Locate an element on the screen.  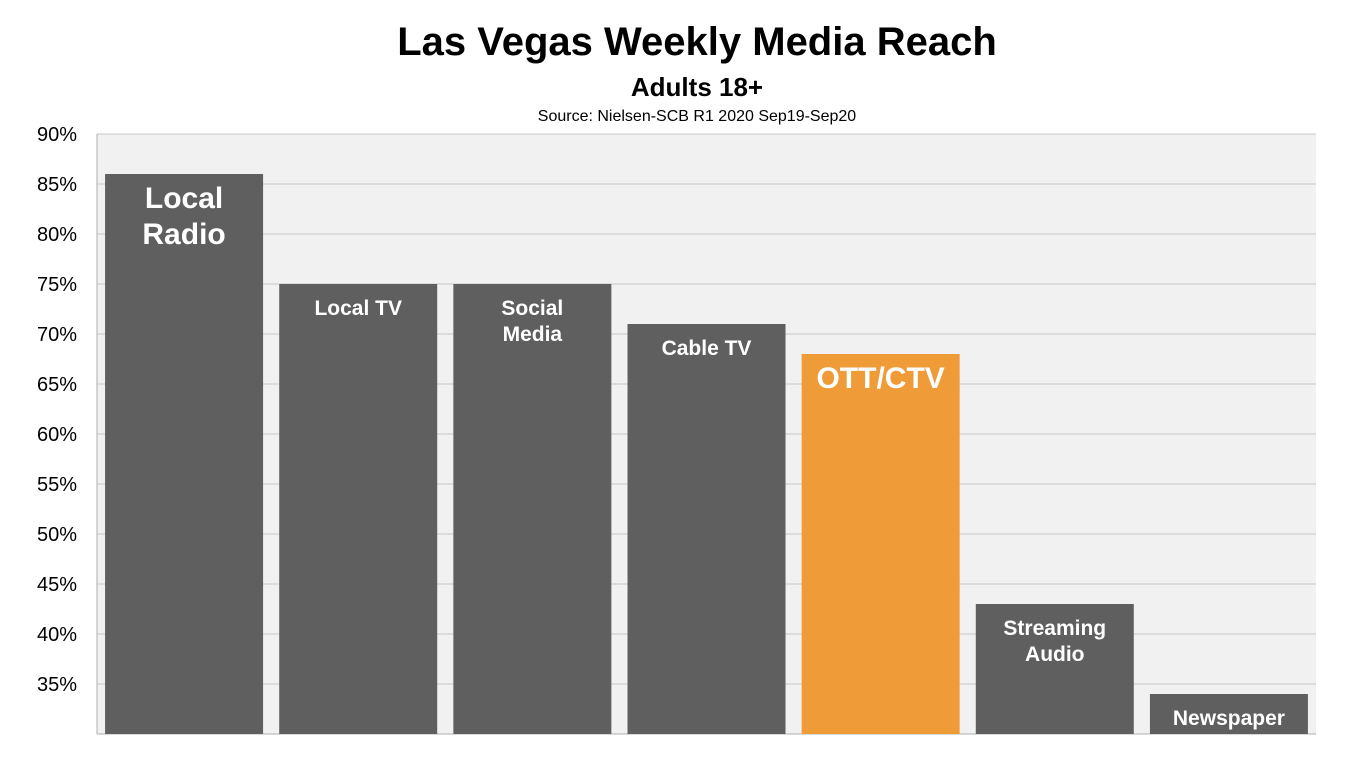
bar-label: Streaming is located at coordinates (1054, 628).